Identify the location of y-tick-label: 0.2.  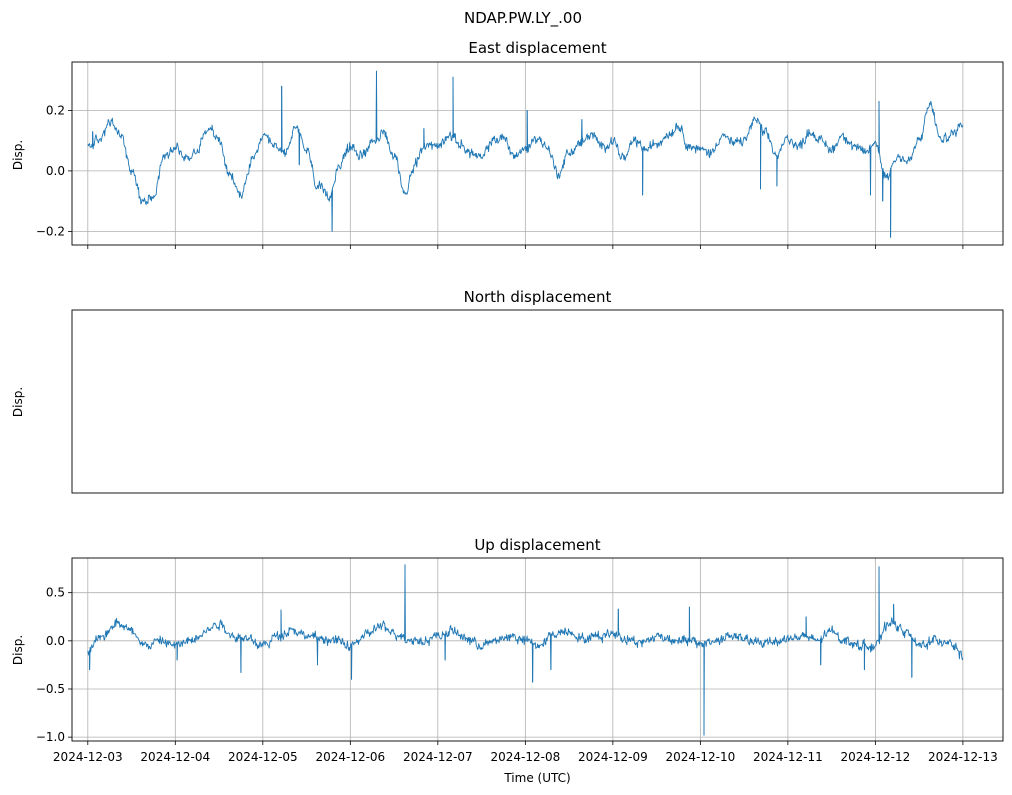
(55, 110).